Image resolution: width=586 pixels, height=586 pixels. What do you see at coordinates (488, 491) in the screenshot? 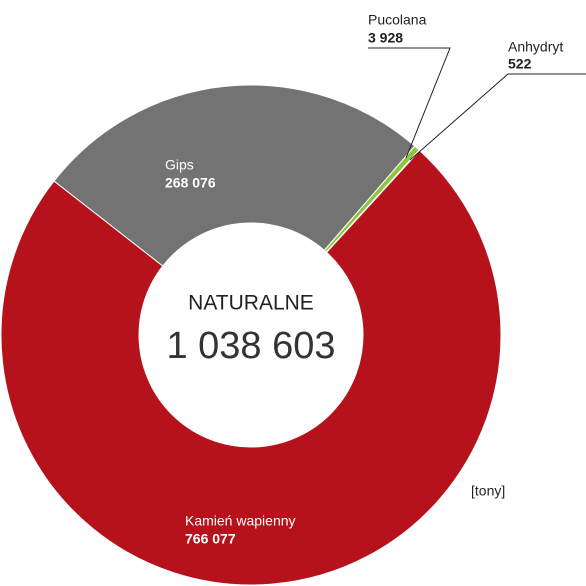
I see `unit: [tony]` at bounding box center [488, 491].